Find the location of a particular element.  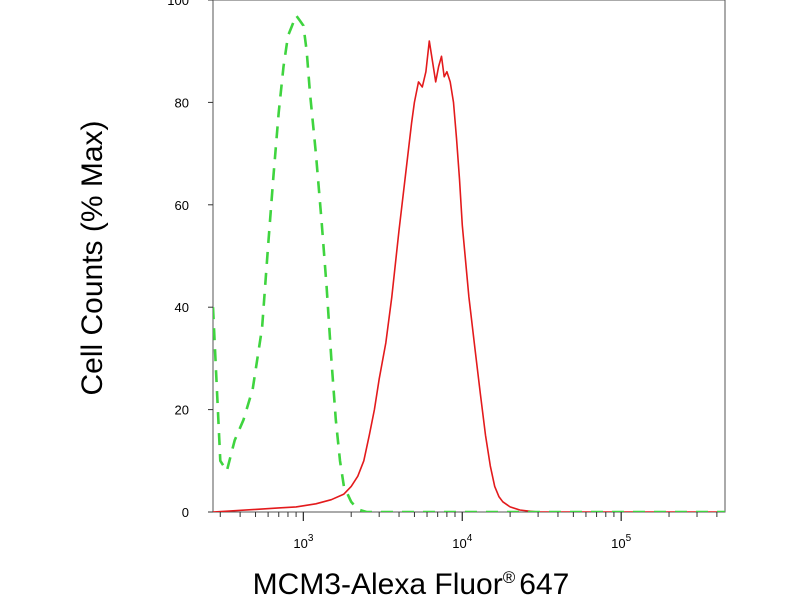

y-tick-label: 100 is located at coordinates (178, 4).